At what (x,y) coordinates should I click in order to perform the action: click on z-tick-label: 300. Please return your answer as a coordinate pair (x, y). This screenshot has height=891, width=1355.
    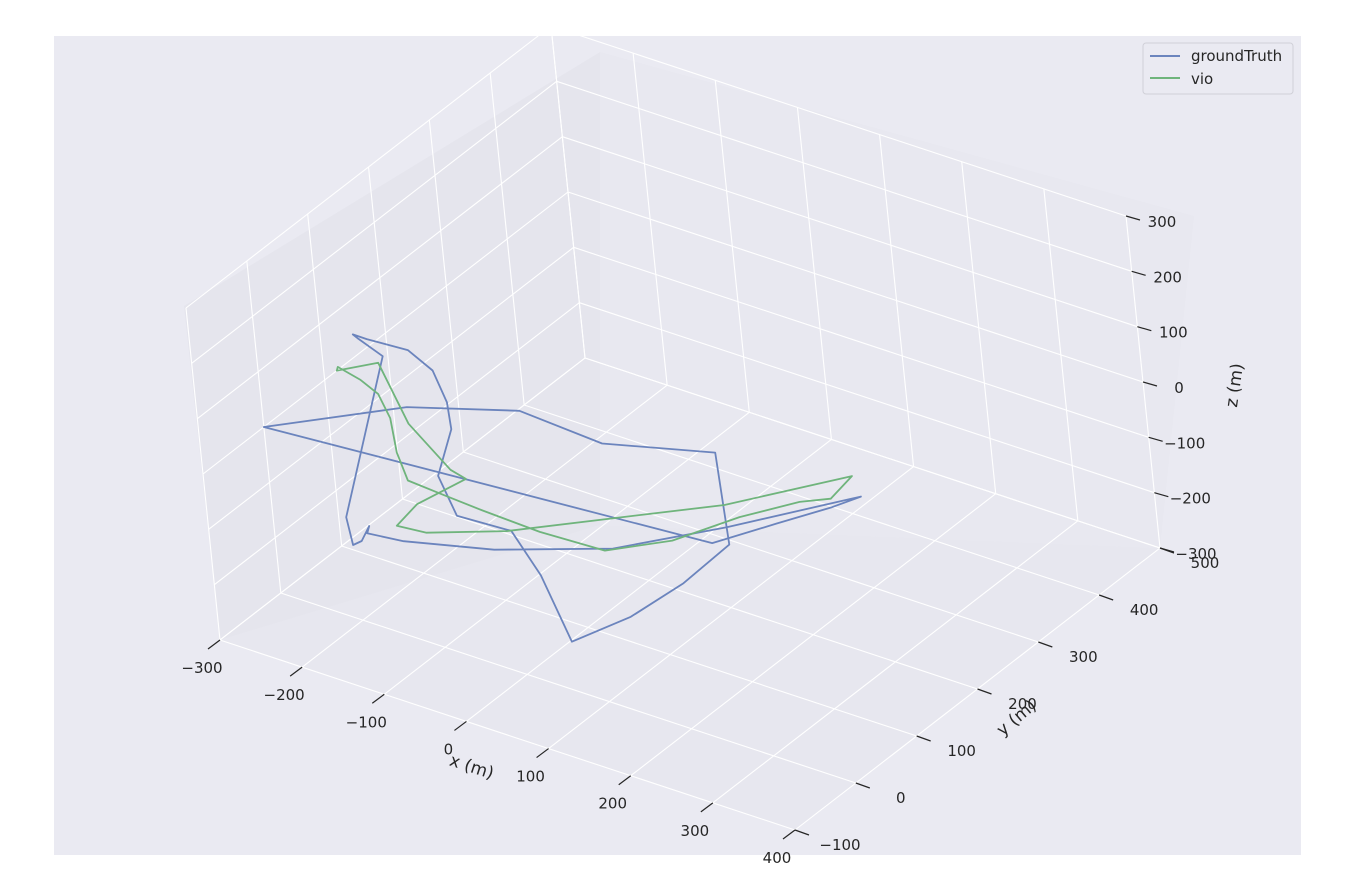
    Looking at the image, I should click on (1162, 222).